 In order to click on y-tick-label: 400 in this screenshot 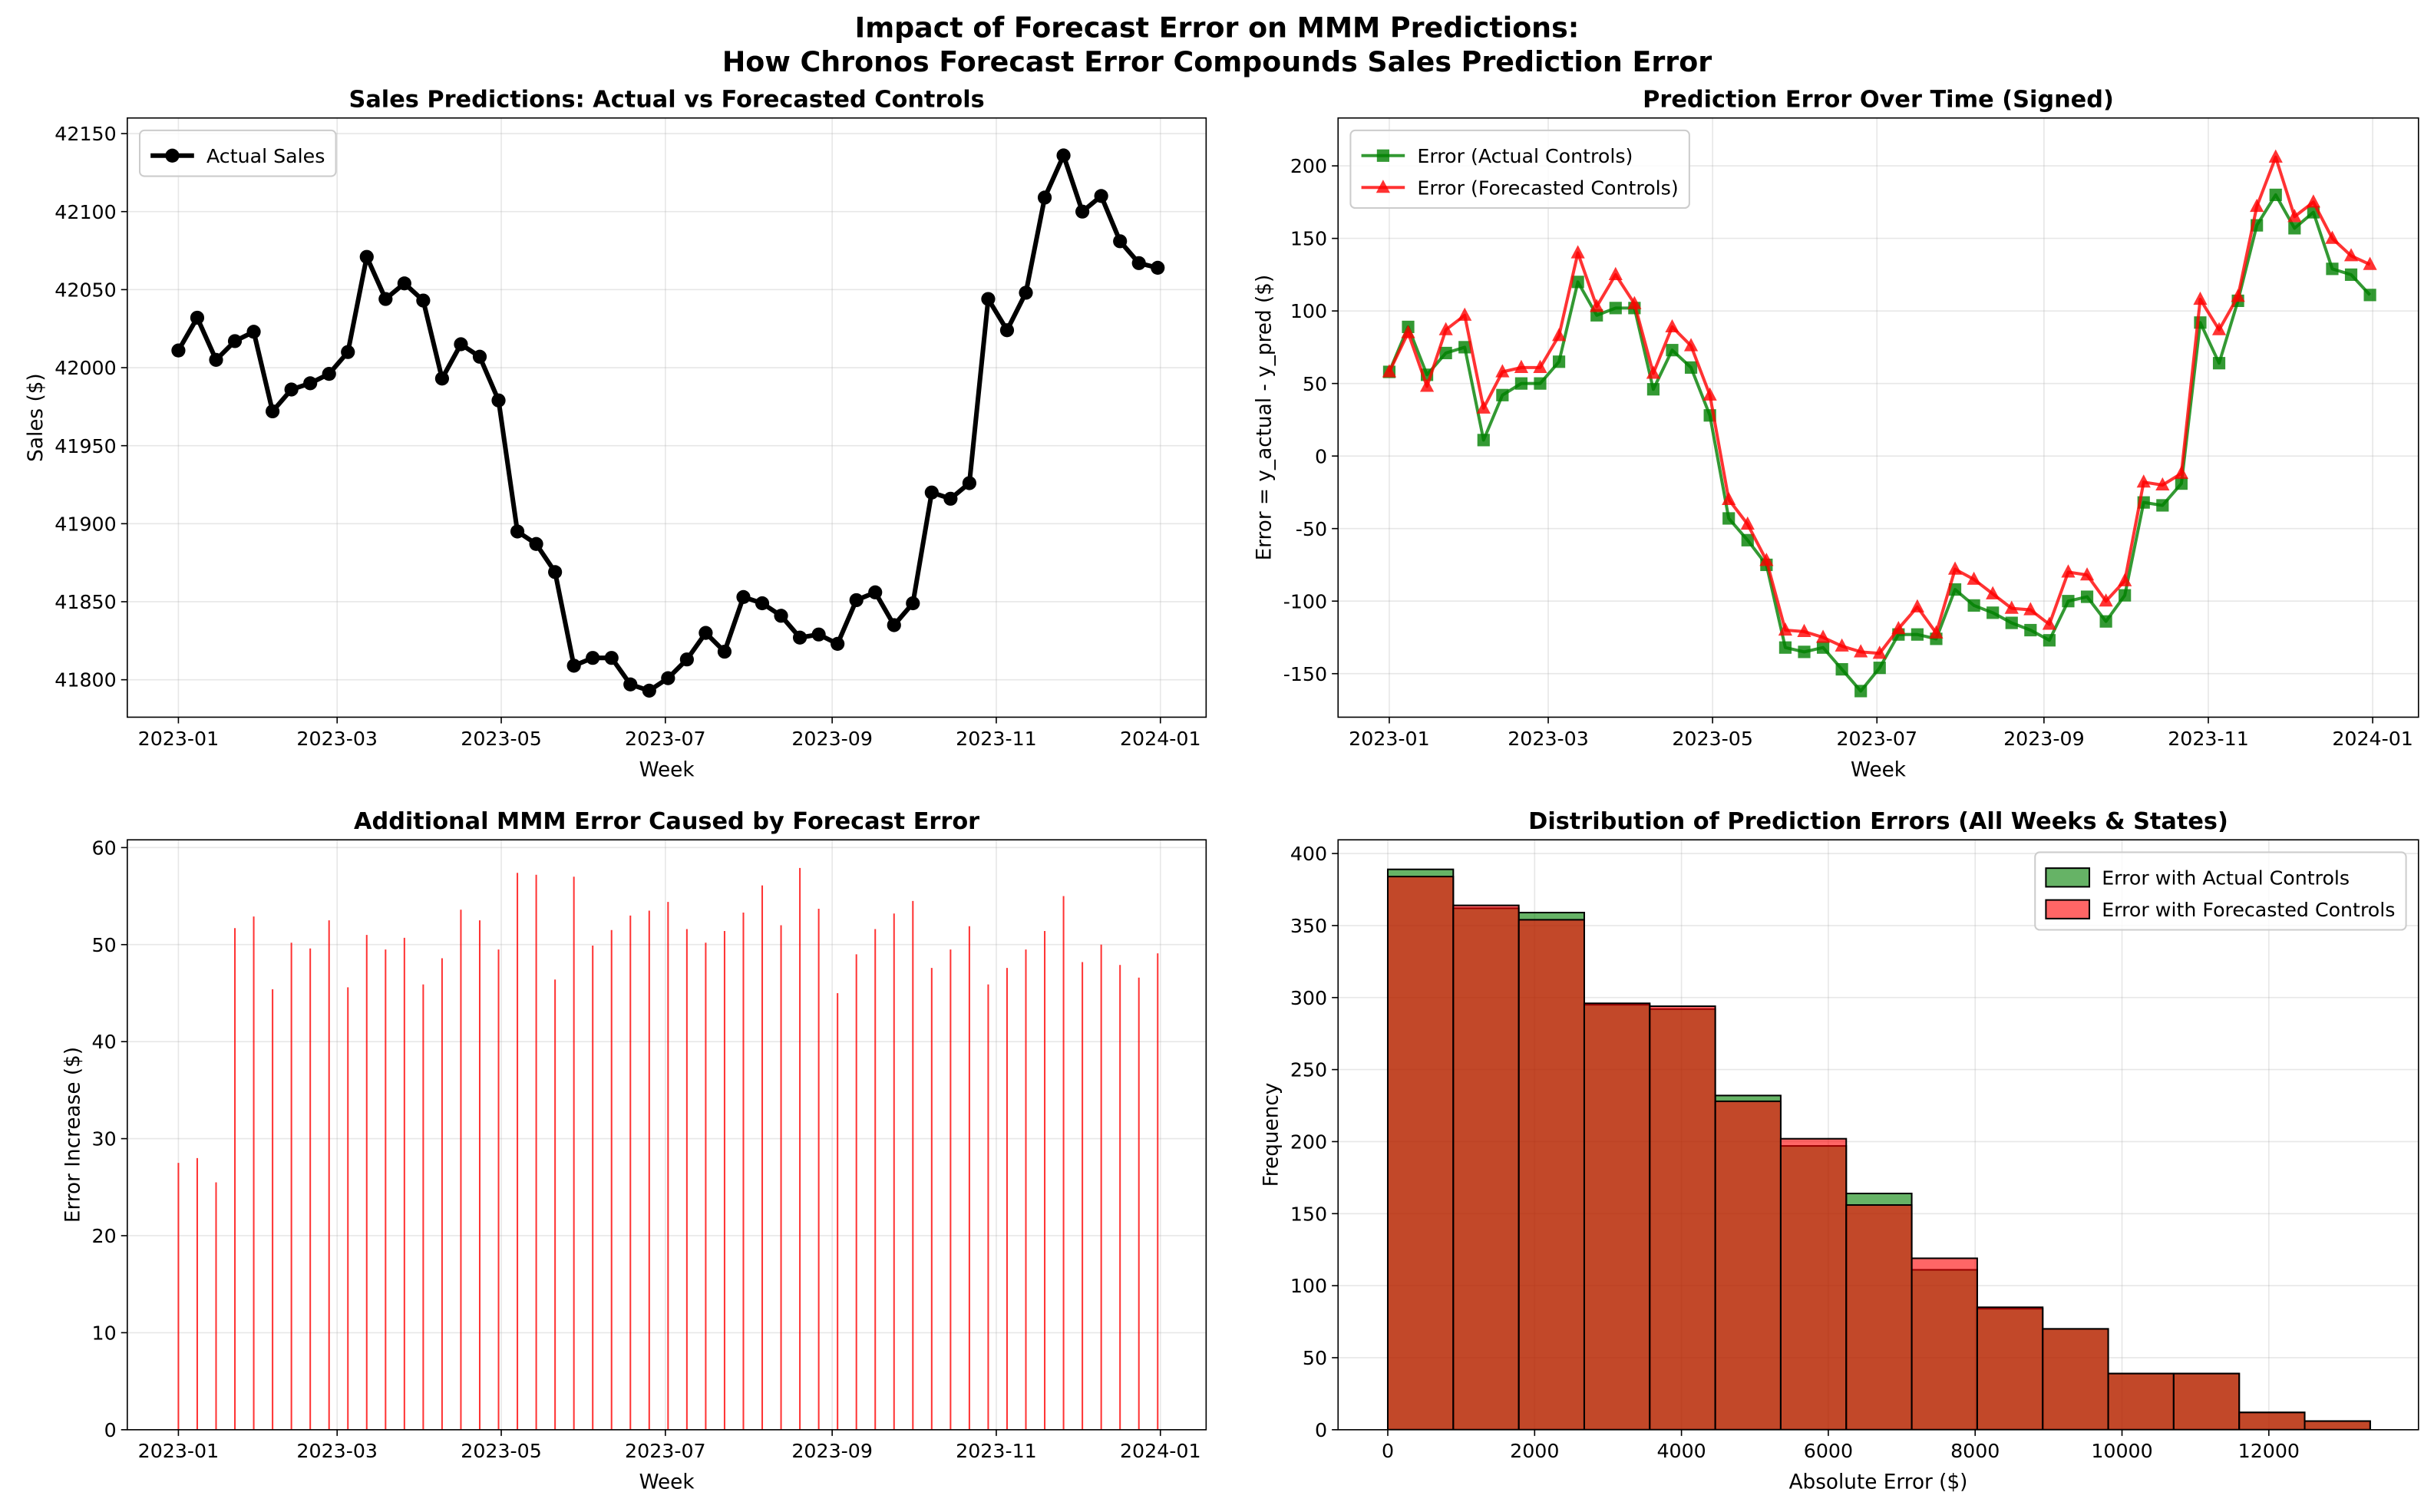, I will do `click(1308, 854)`.